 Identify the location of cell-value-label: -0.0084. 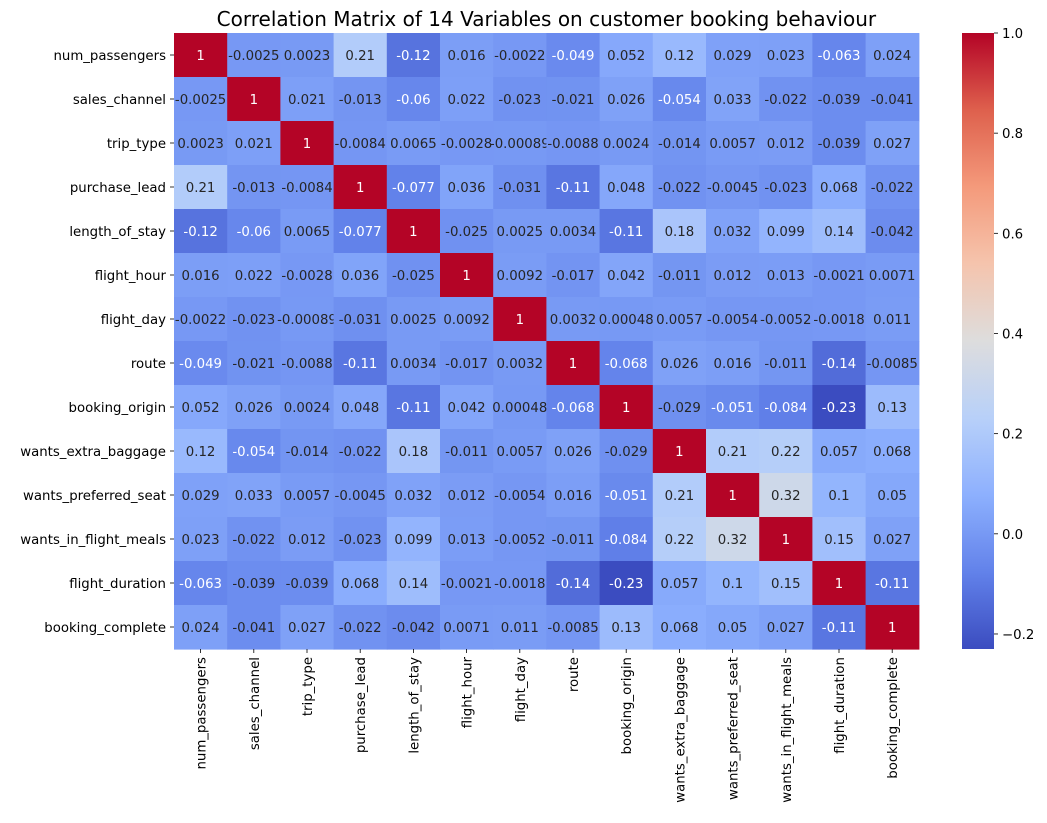
(360, 144).